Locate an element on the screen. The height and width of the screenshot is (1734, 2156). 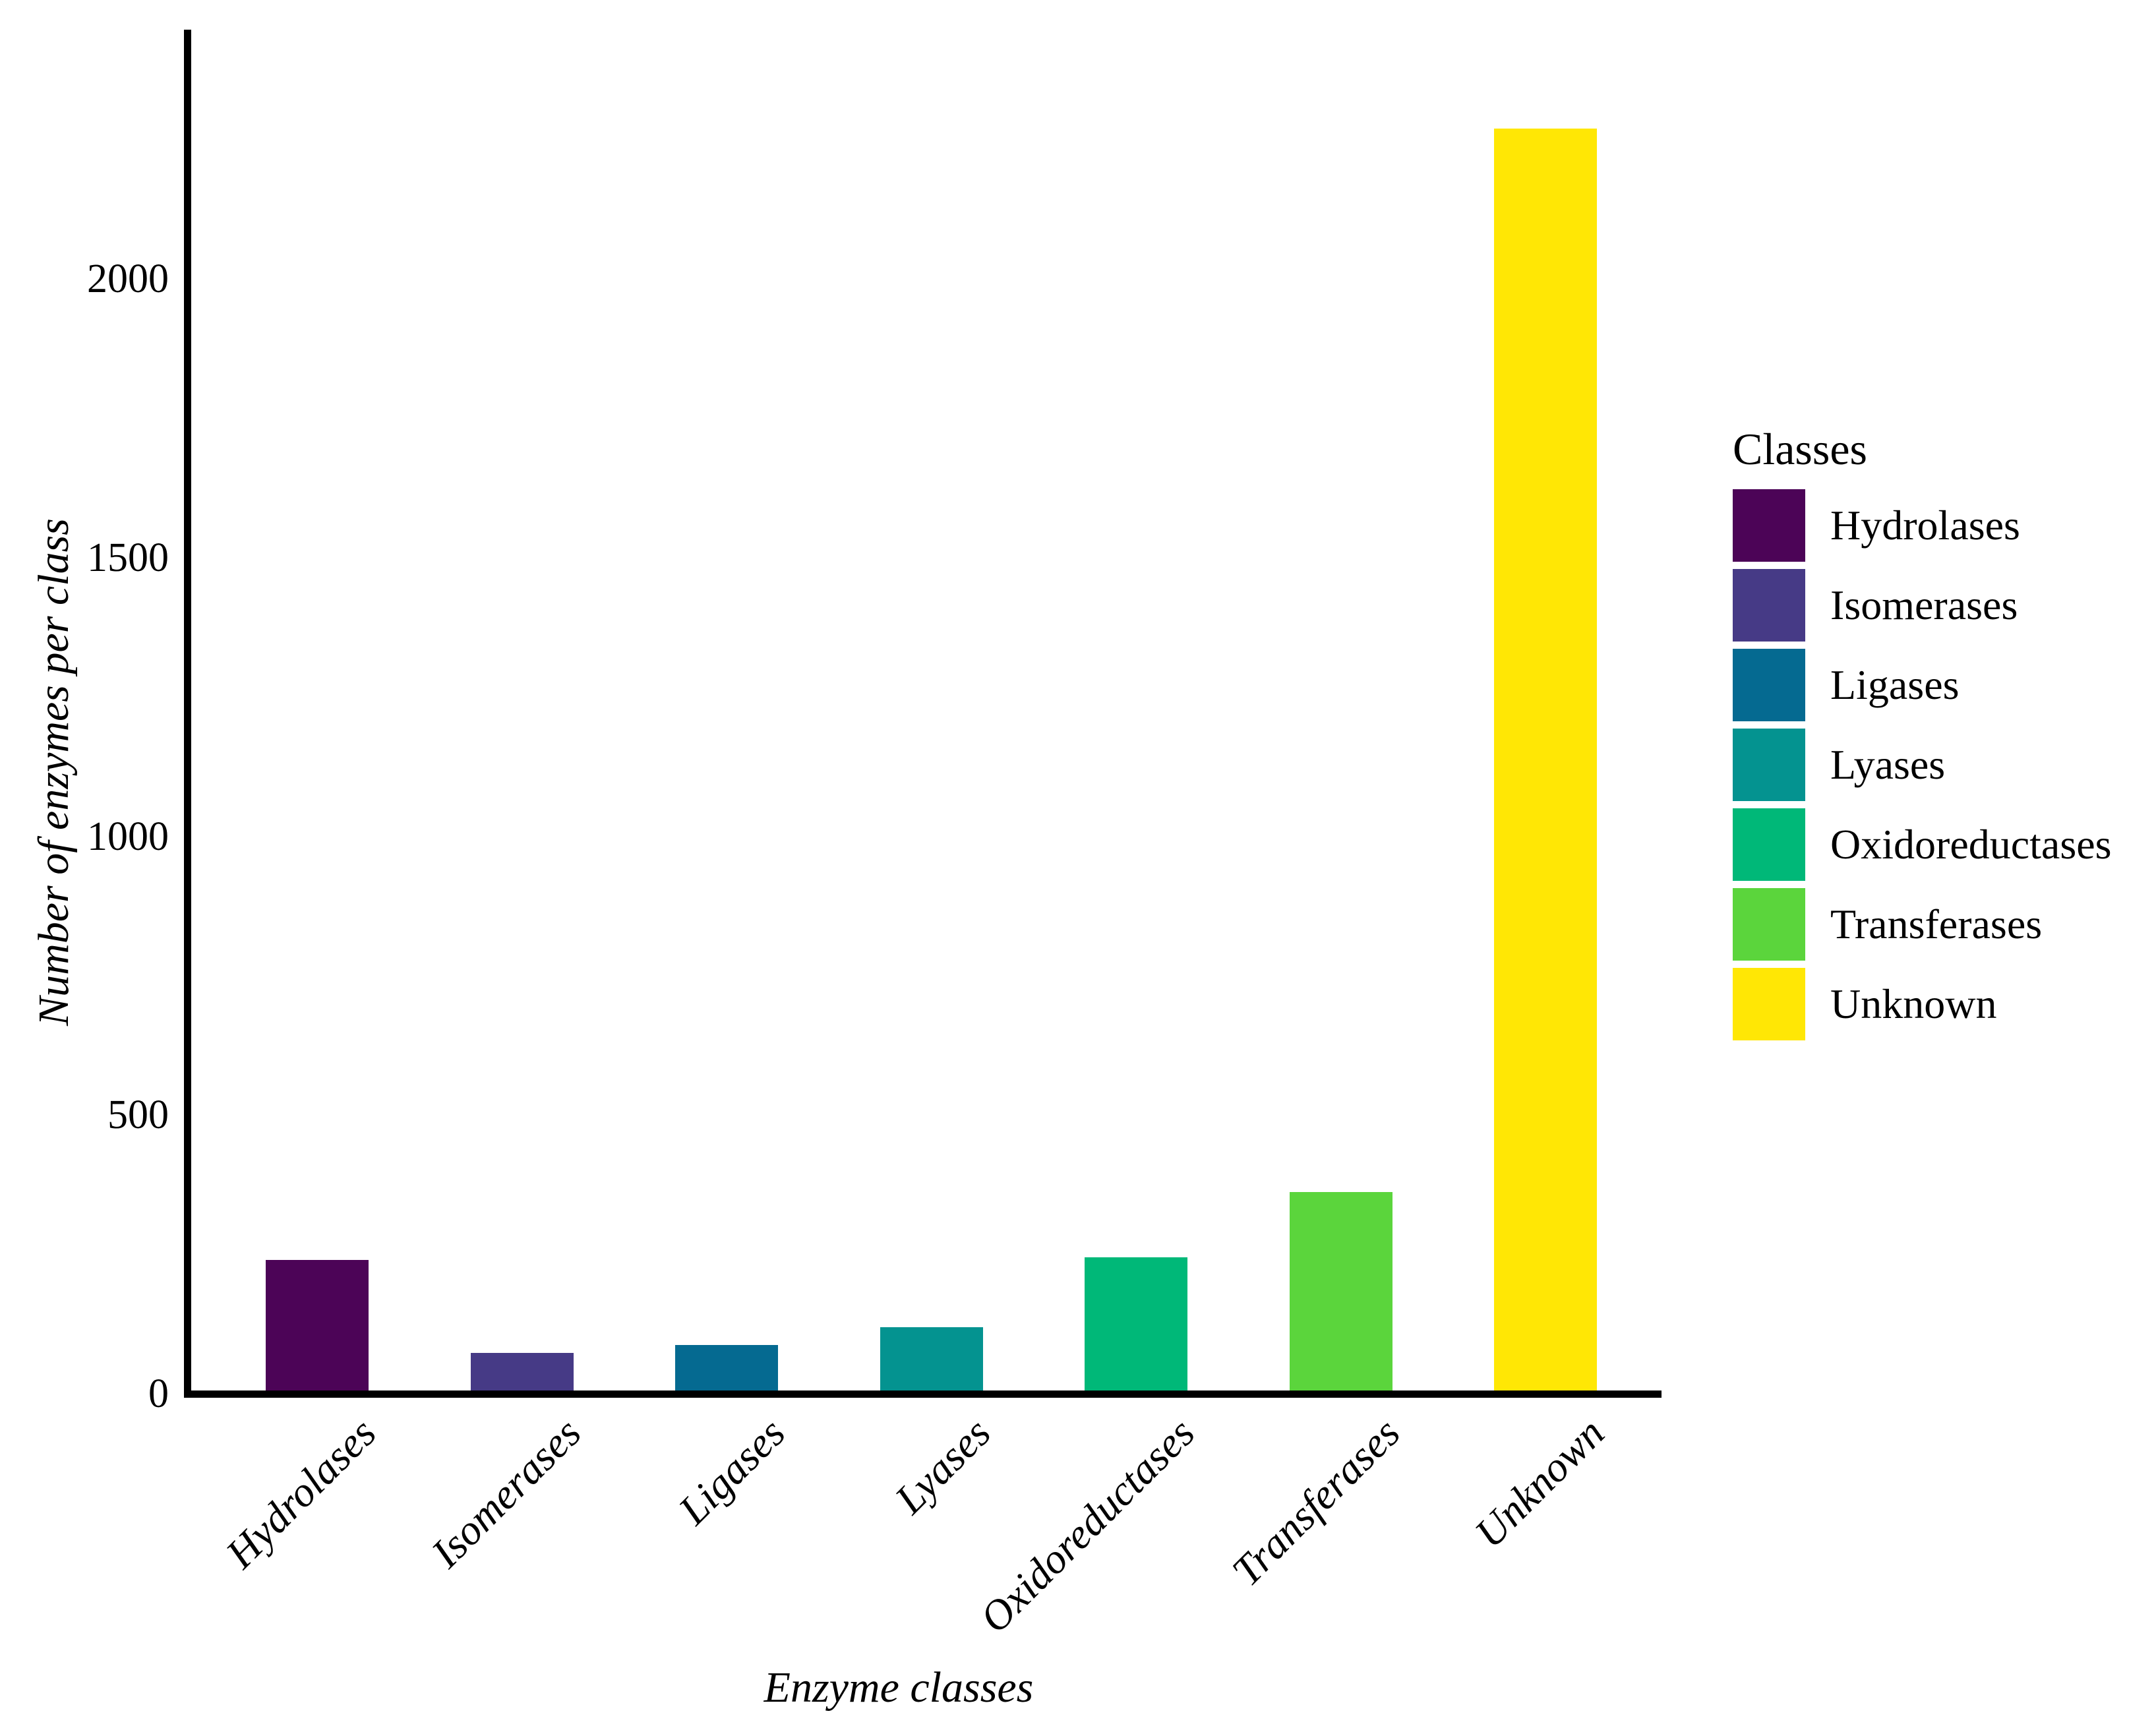
legend-swatch-unknown is located at coordinates (1769, 1004).